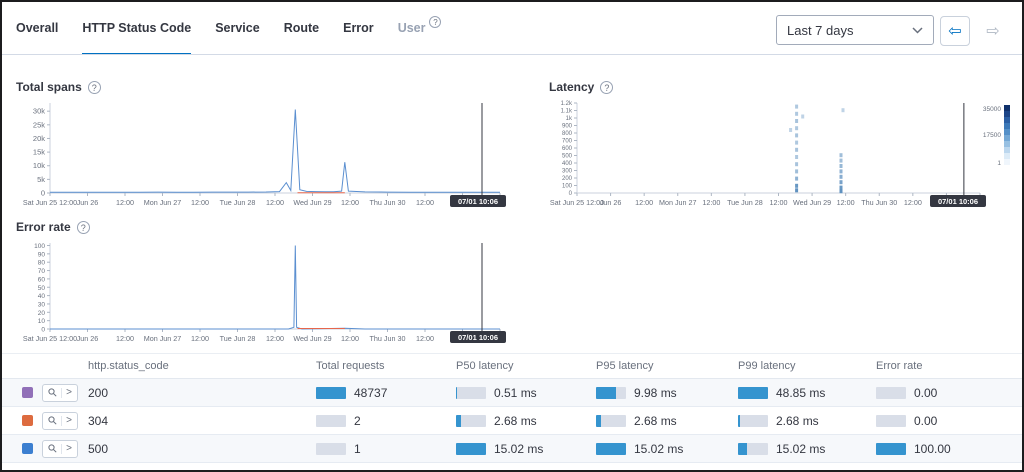 This screenshot has width=1024, height=472. Describe the element at coordinates (567, 157) in the screenshot. I see `svg-text: 500` at that location.